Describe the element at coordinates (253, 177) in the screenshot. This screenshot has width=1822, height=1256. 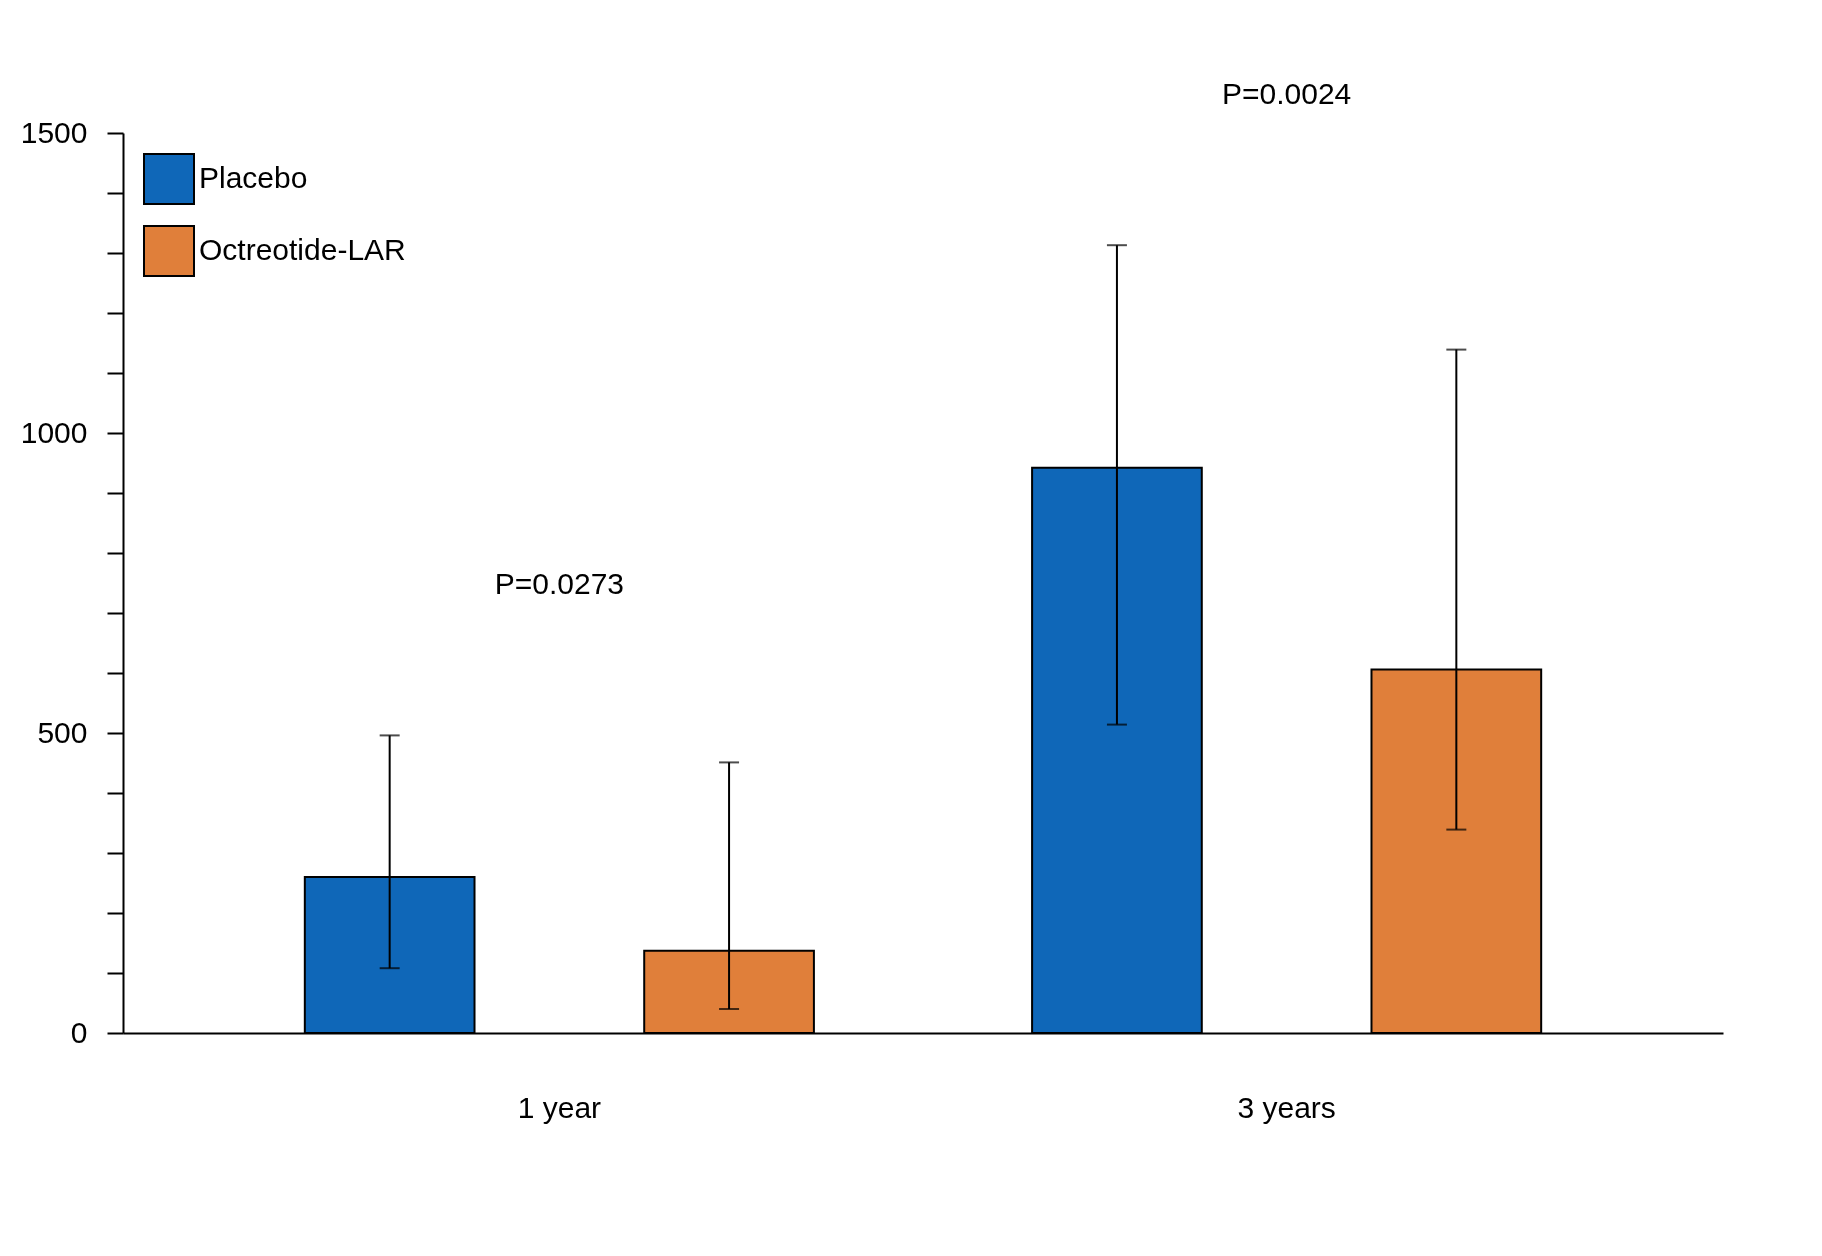
I see `legend-label: Placebo` at that location.